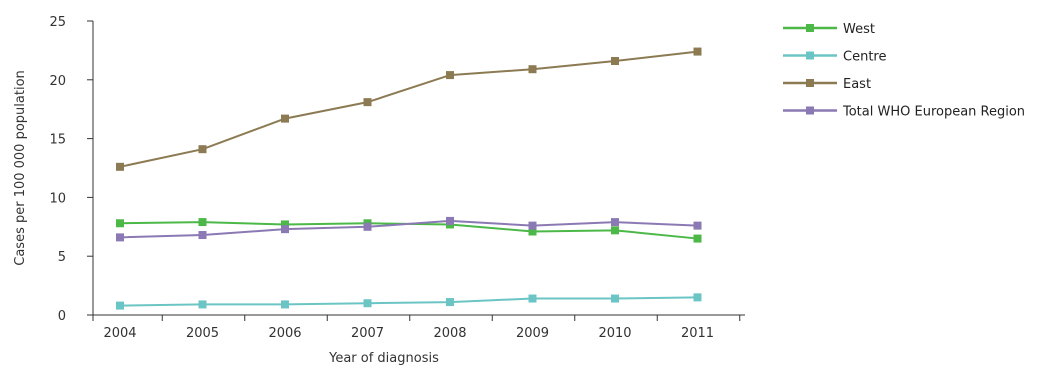 The height and width of the screenshot is (367, 1062). Describe the element at coordinates (827, 84) in the screenshot. I see `legend-item: East` at that location.